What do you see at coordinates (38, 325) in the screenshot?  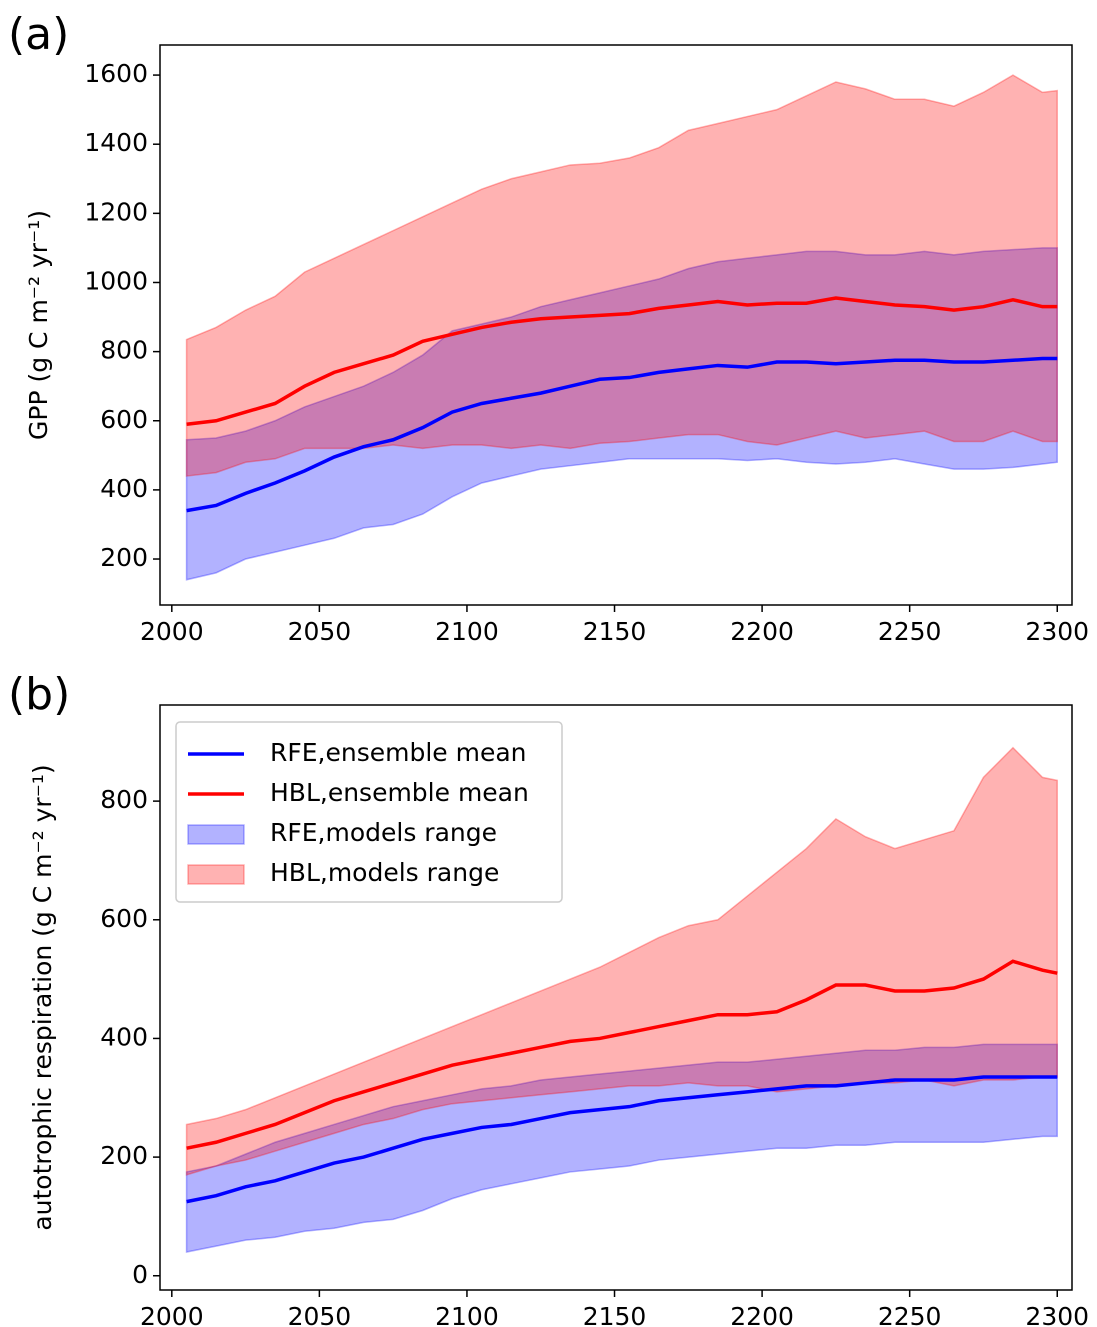 I see `y-axis-label: GPP (g C m⁻² yr⁻¹)` at bounding box center [38, 325].